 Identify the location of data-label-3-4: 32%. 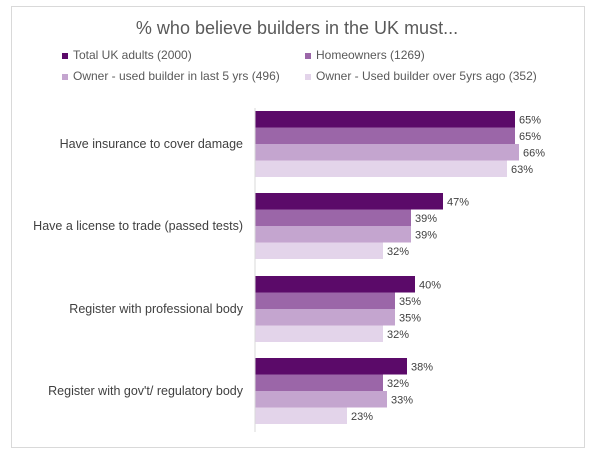
(398, 335).